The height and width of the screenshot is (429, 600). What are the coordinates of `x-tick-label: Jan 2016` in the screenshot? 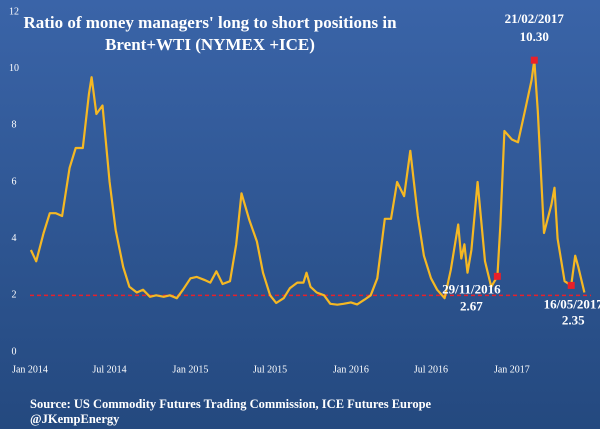 It's located at (351, 369).